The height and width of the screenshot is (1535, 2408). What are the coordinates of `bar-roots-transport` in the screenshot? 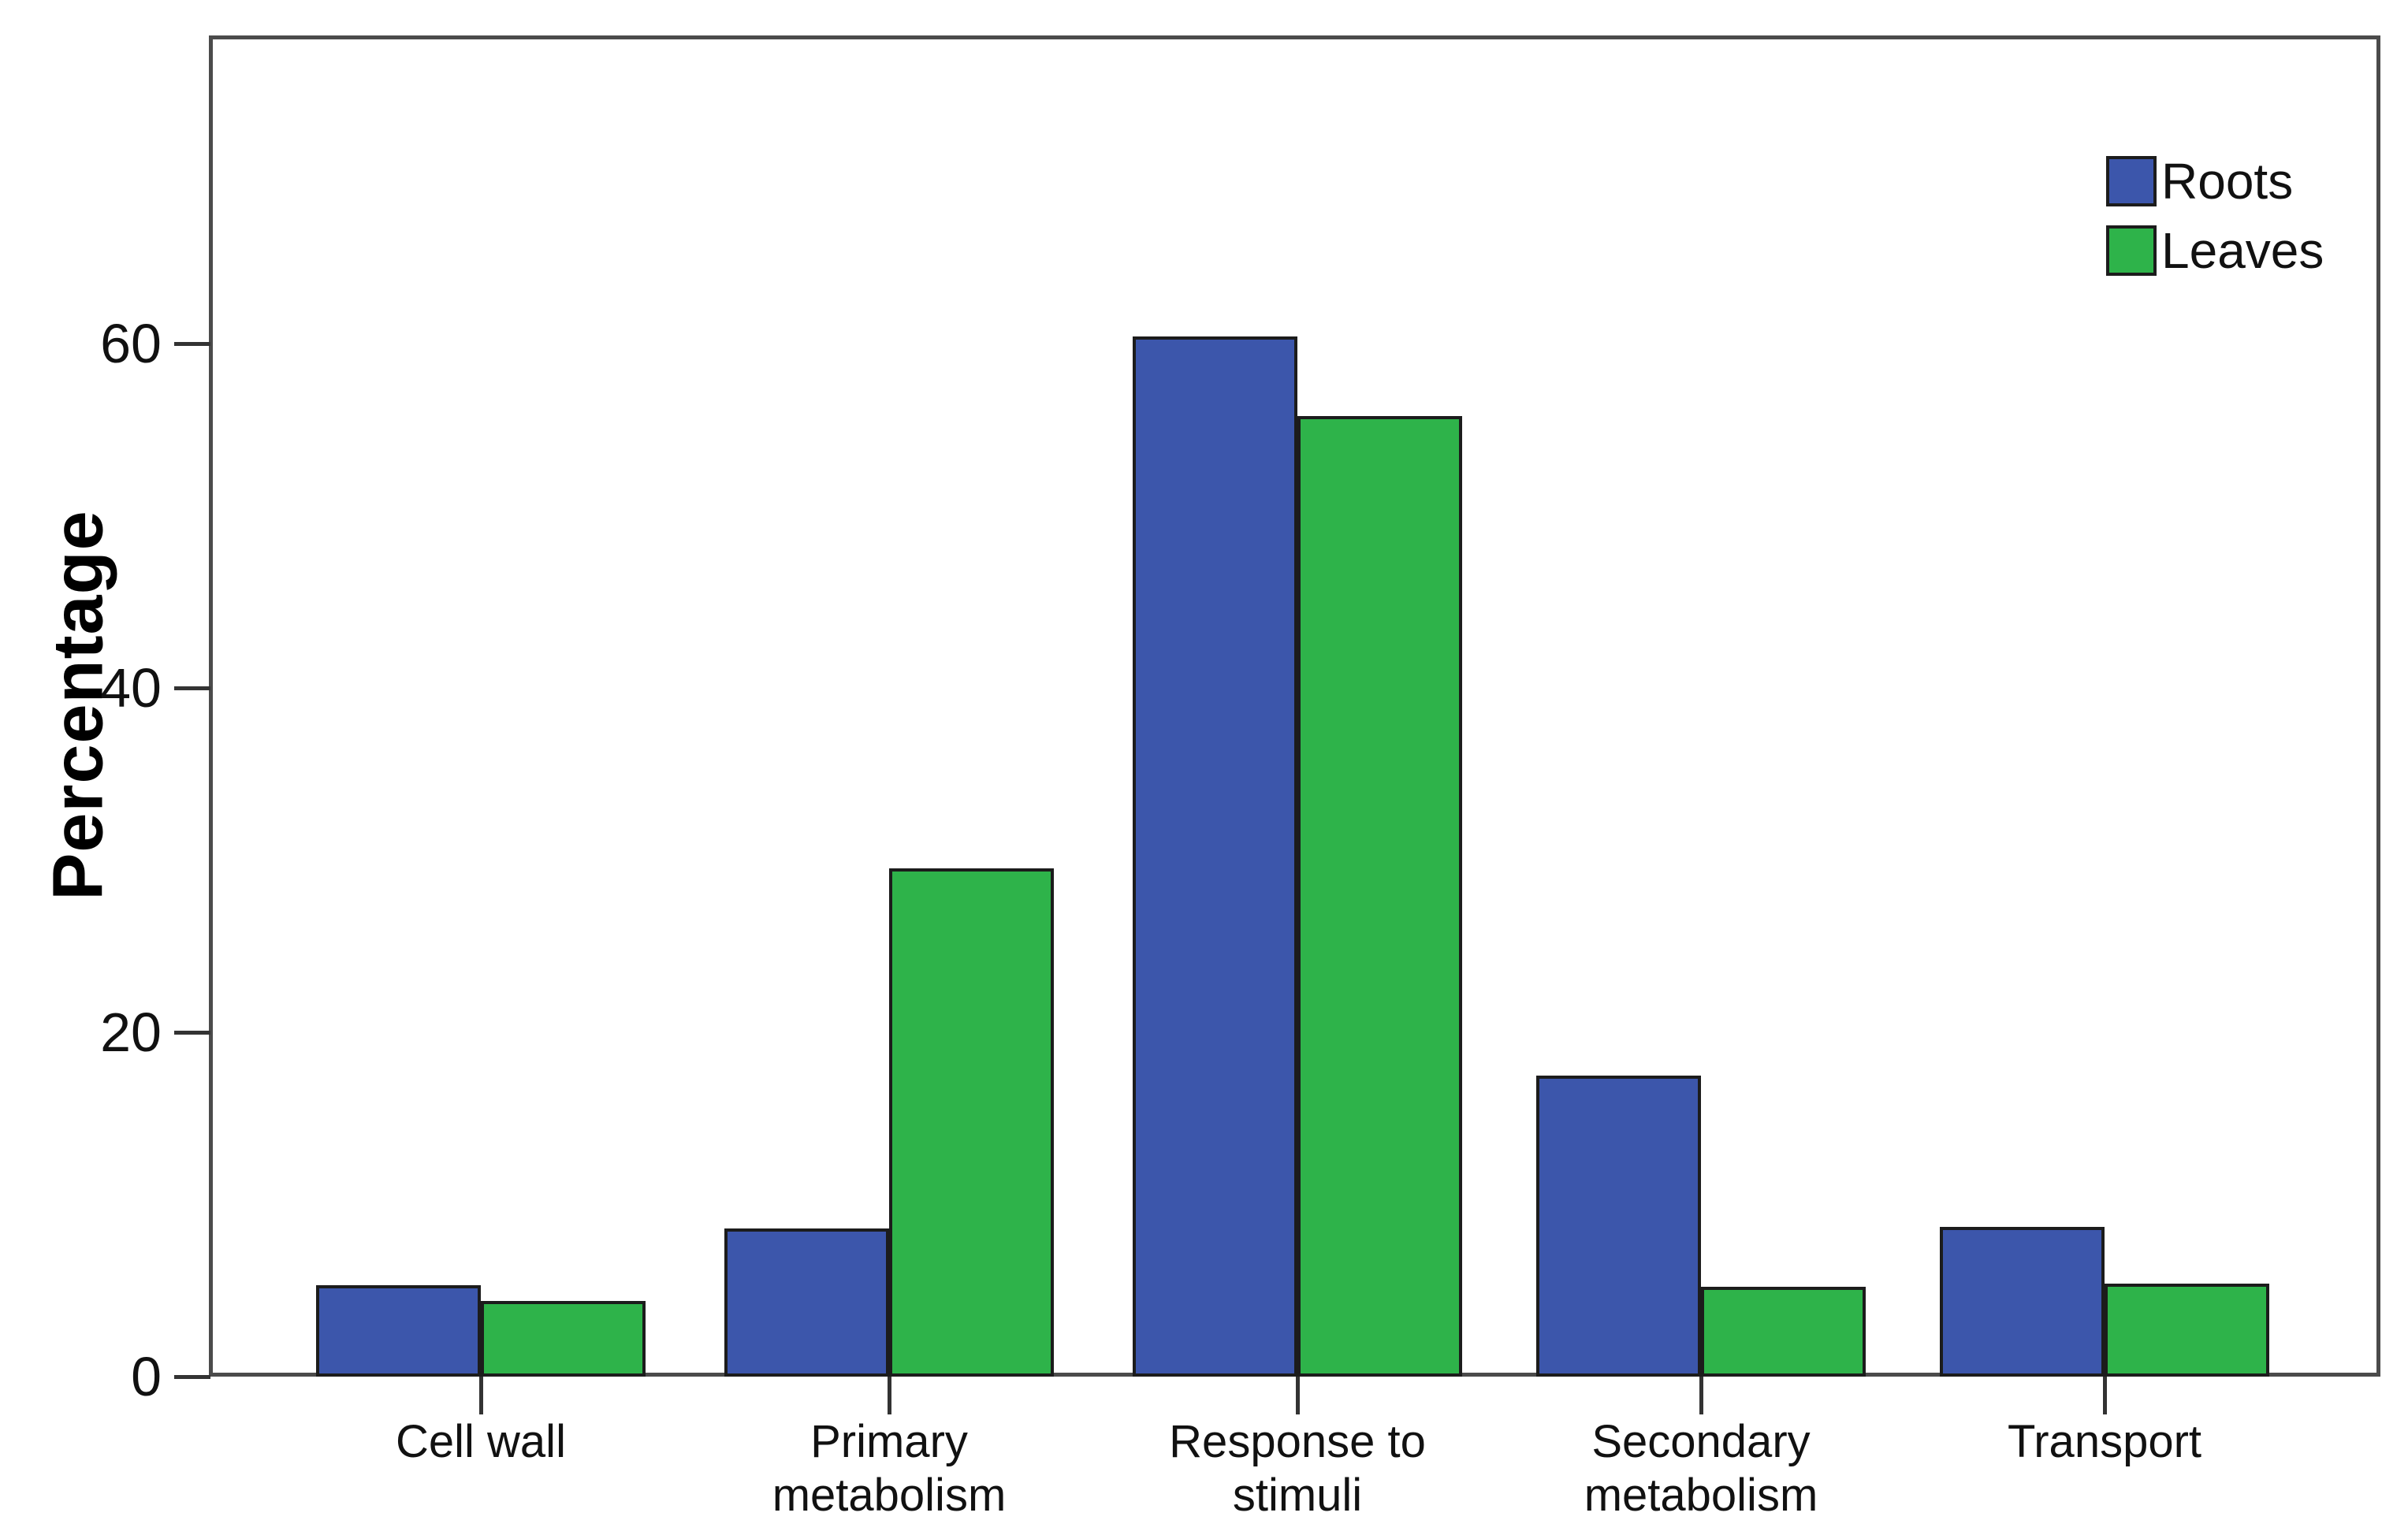 It's located at (2022, 1302).